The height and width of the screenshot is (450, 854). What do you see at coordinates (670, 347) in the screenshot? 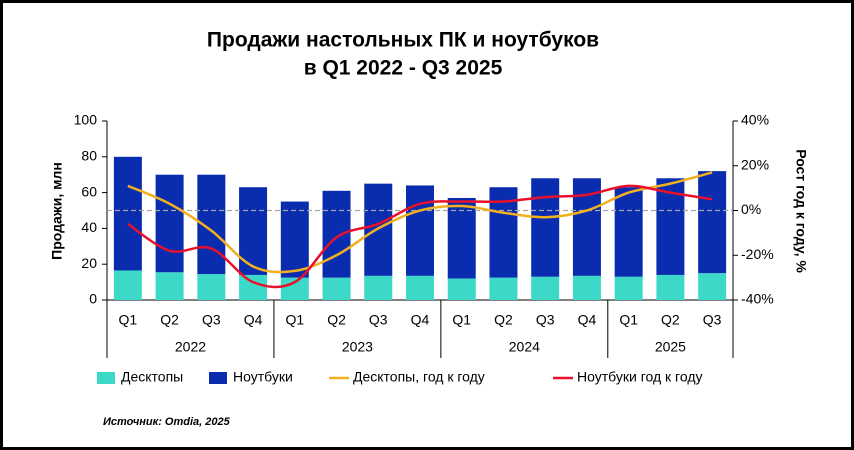
I see `group-label: 2025` at bounding box center [670, 347].